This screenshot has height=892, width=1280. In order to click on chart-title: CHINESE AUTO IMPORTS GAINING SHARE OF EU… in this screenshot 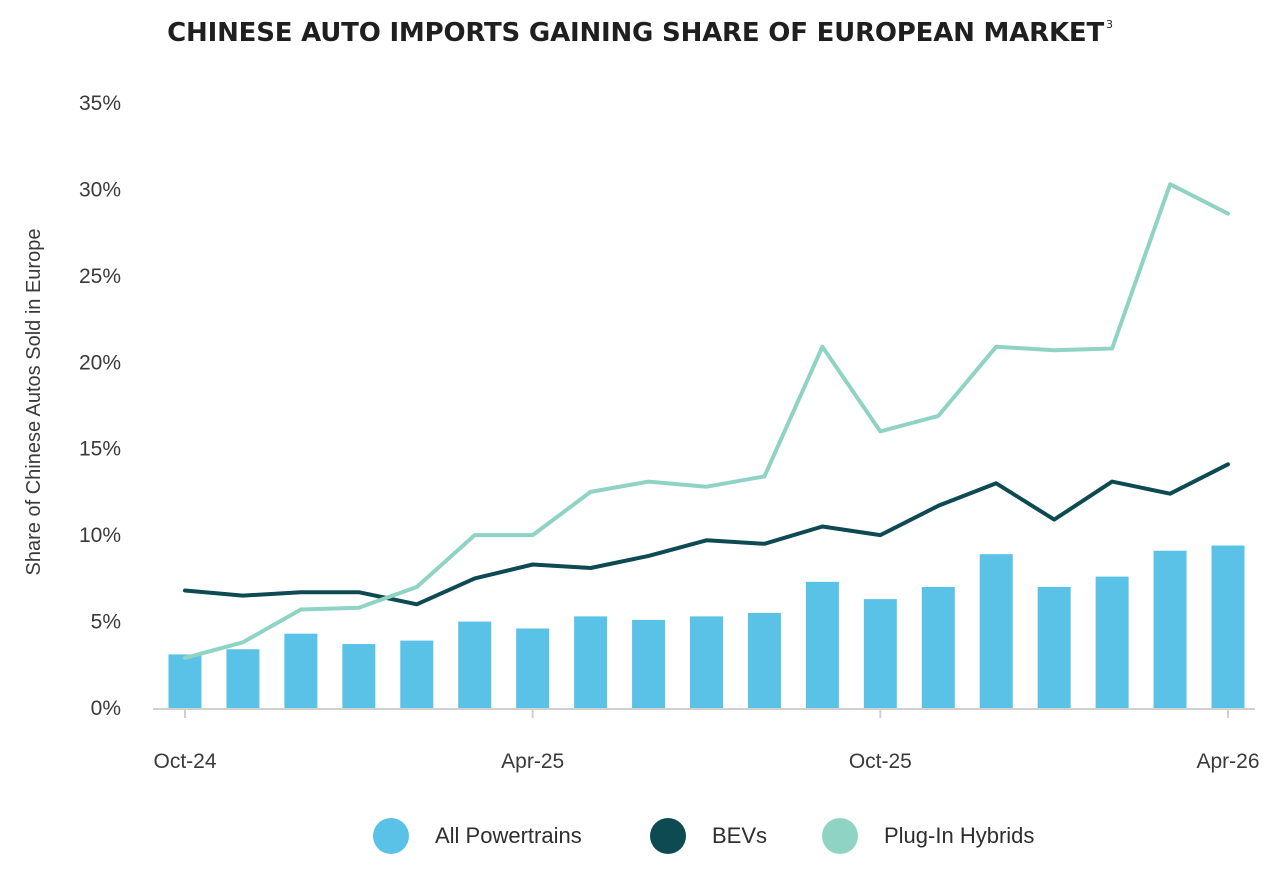, I will do `click(640, 33)`.